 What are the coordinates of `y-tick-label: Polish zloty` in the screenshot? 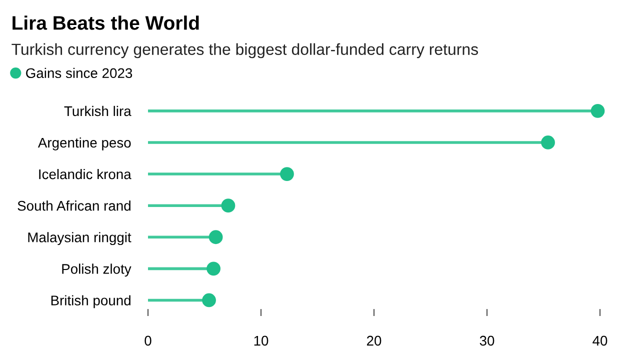 It's located at (97, 270).